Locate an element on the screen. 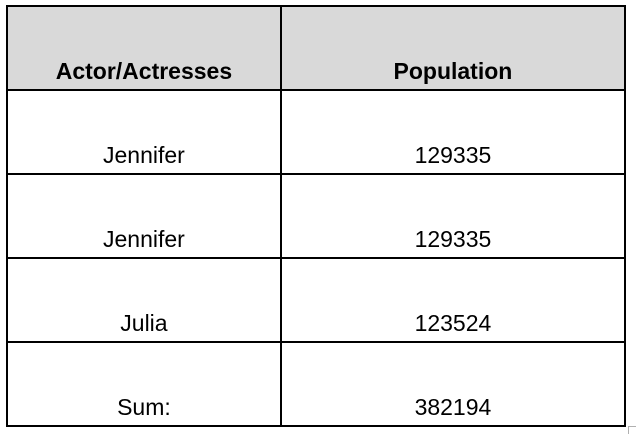 This screenshot has width=636, height=434. cell-population: 123524 is located at coordinates (453, 300).